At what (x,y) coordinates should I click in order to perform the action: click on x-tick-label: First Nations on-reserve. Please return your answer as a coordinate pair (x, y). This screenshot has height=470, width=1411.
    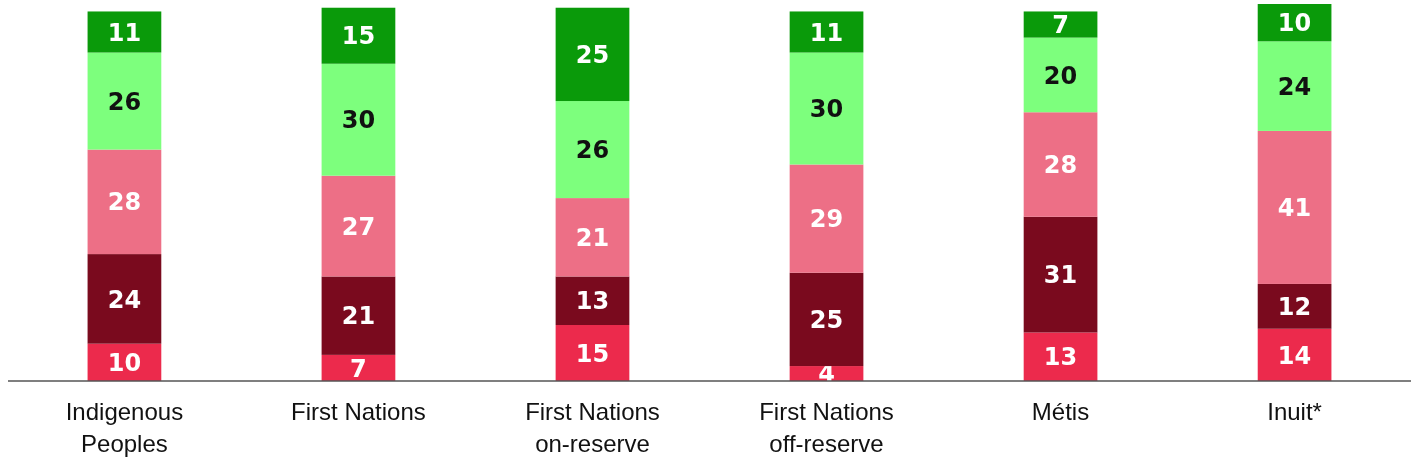
    Looking at the image, I should click on (592, 427).